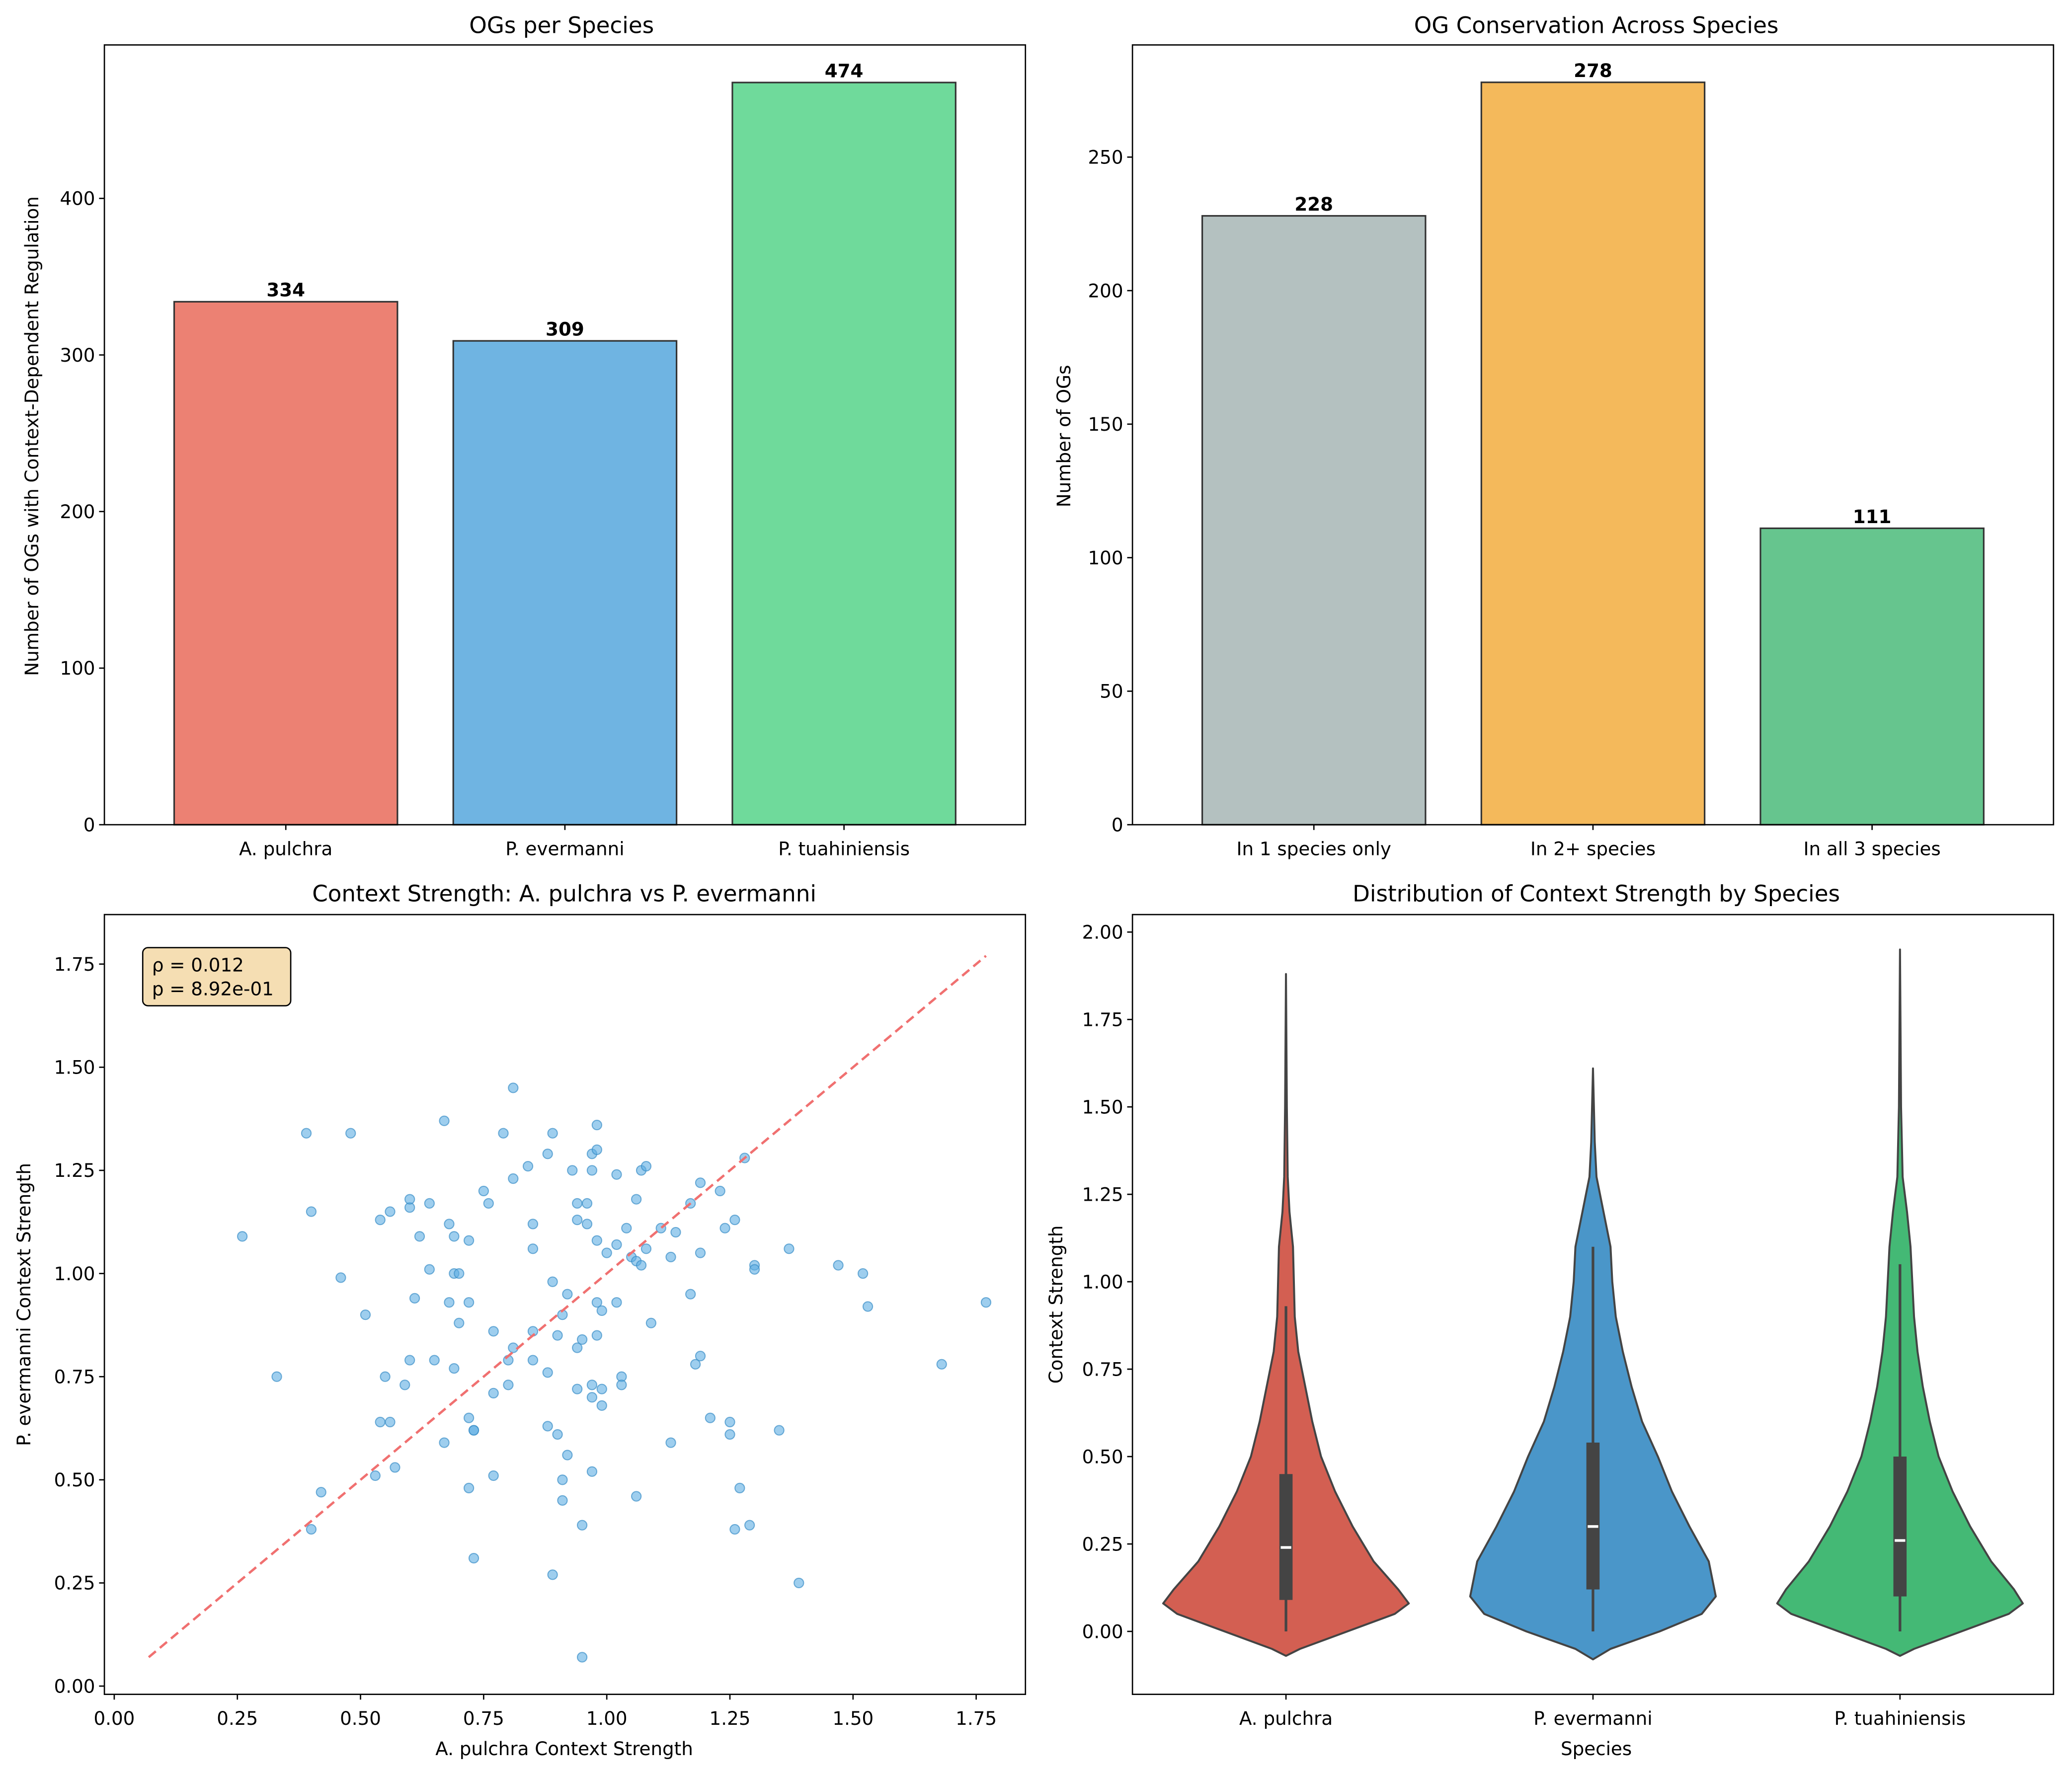  I want to click on x-tick-label: In all 3 species, so click(1872, 848).